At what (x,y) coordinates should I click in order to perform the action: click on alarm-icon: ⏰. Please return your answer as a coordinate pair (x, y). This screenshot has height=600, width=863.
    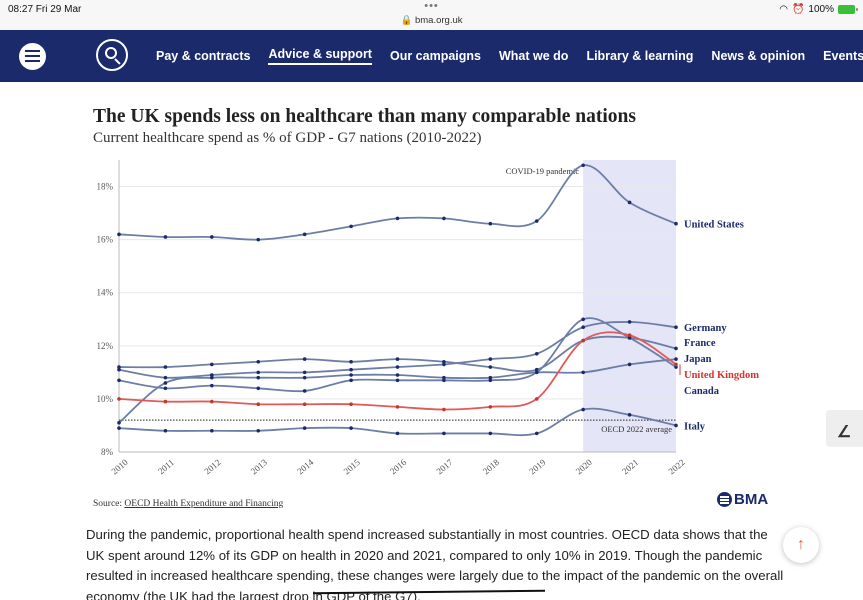
    Looking at the image, I should click on (798, 9).